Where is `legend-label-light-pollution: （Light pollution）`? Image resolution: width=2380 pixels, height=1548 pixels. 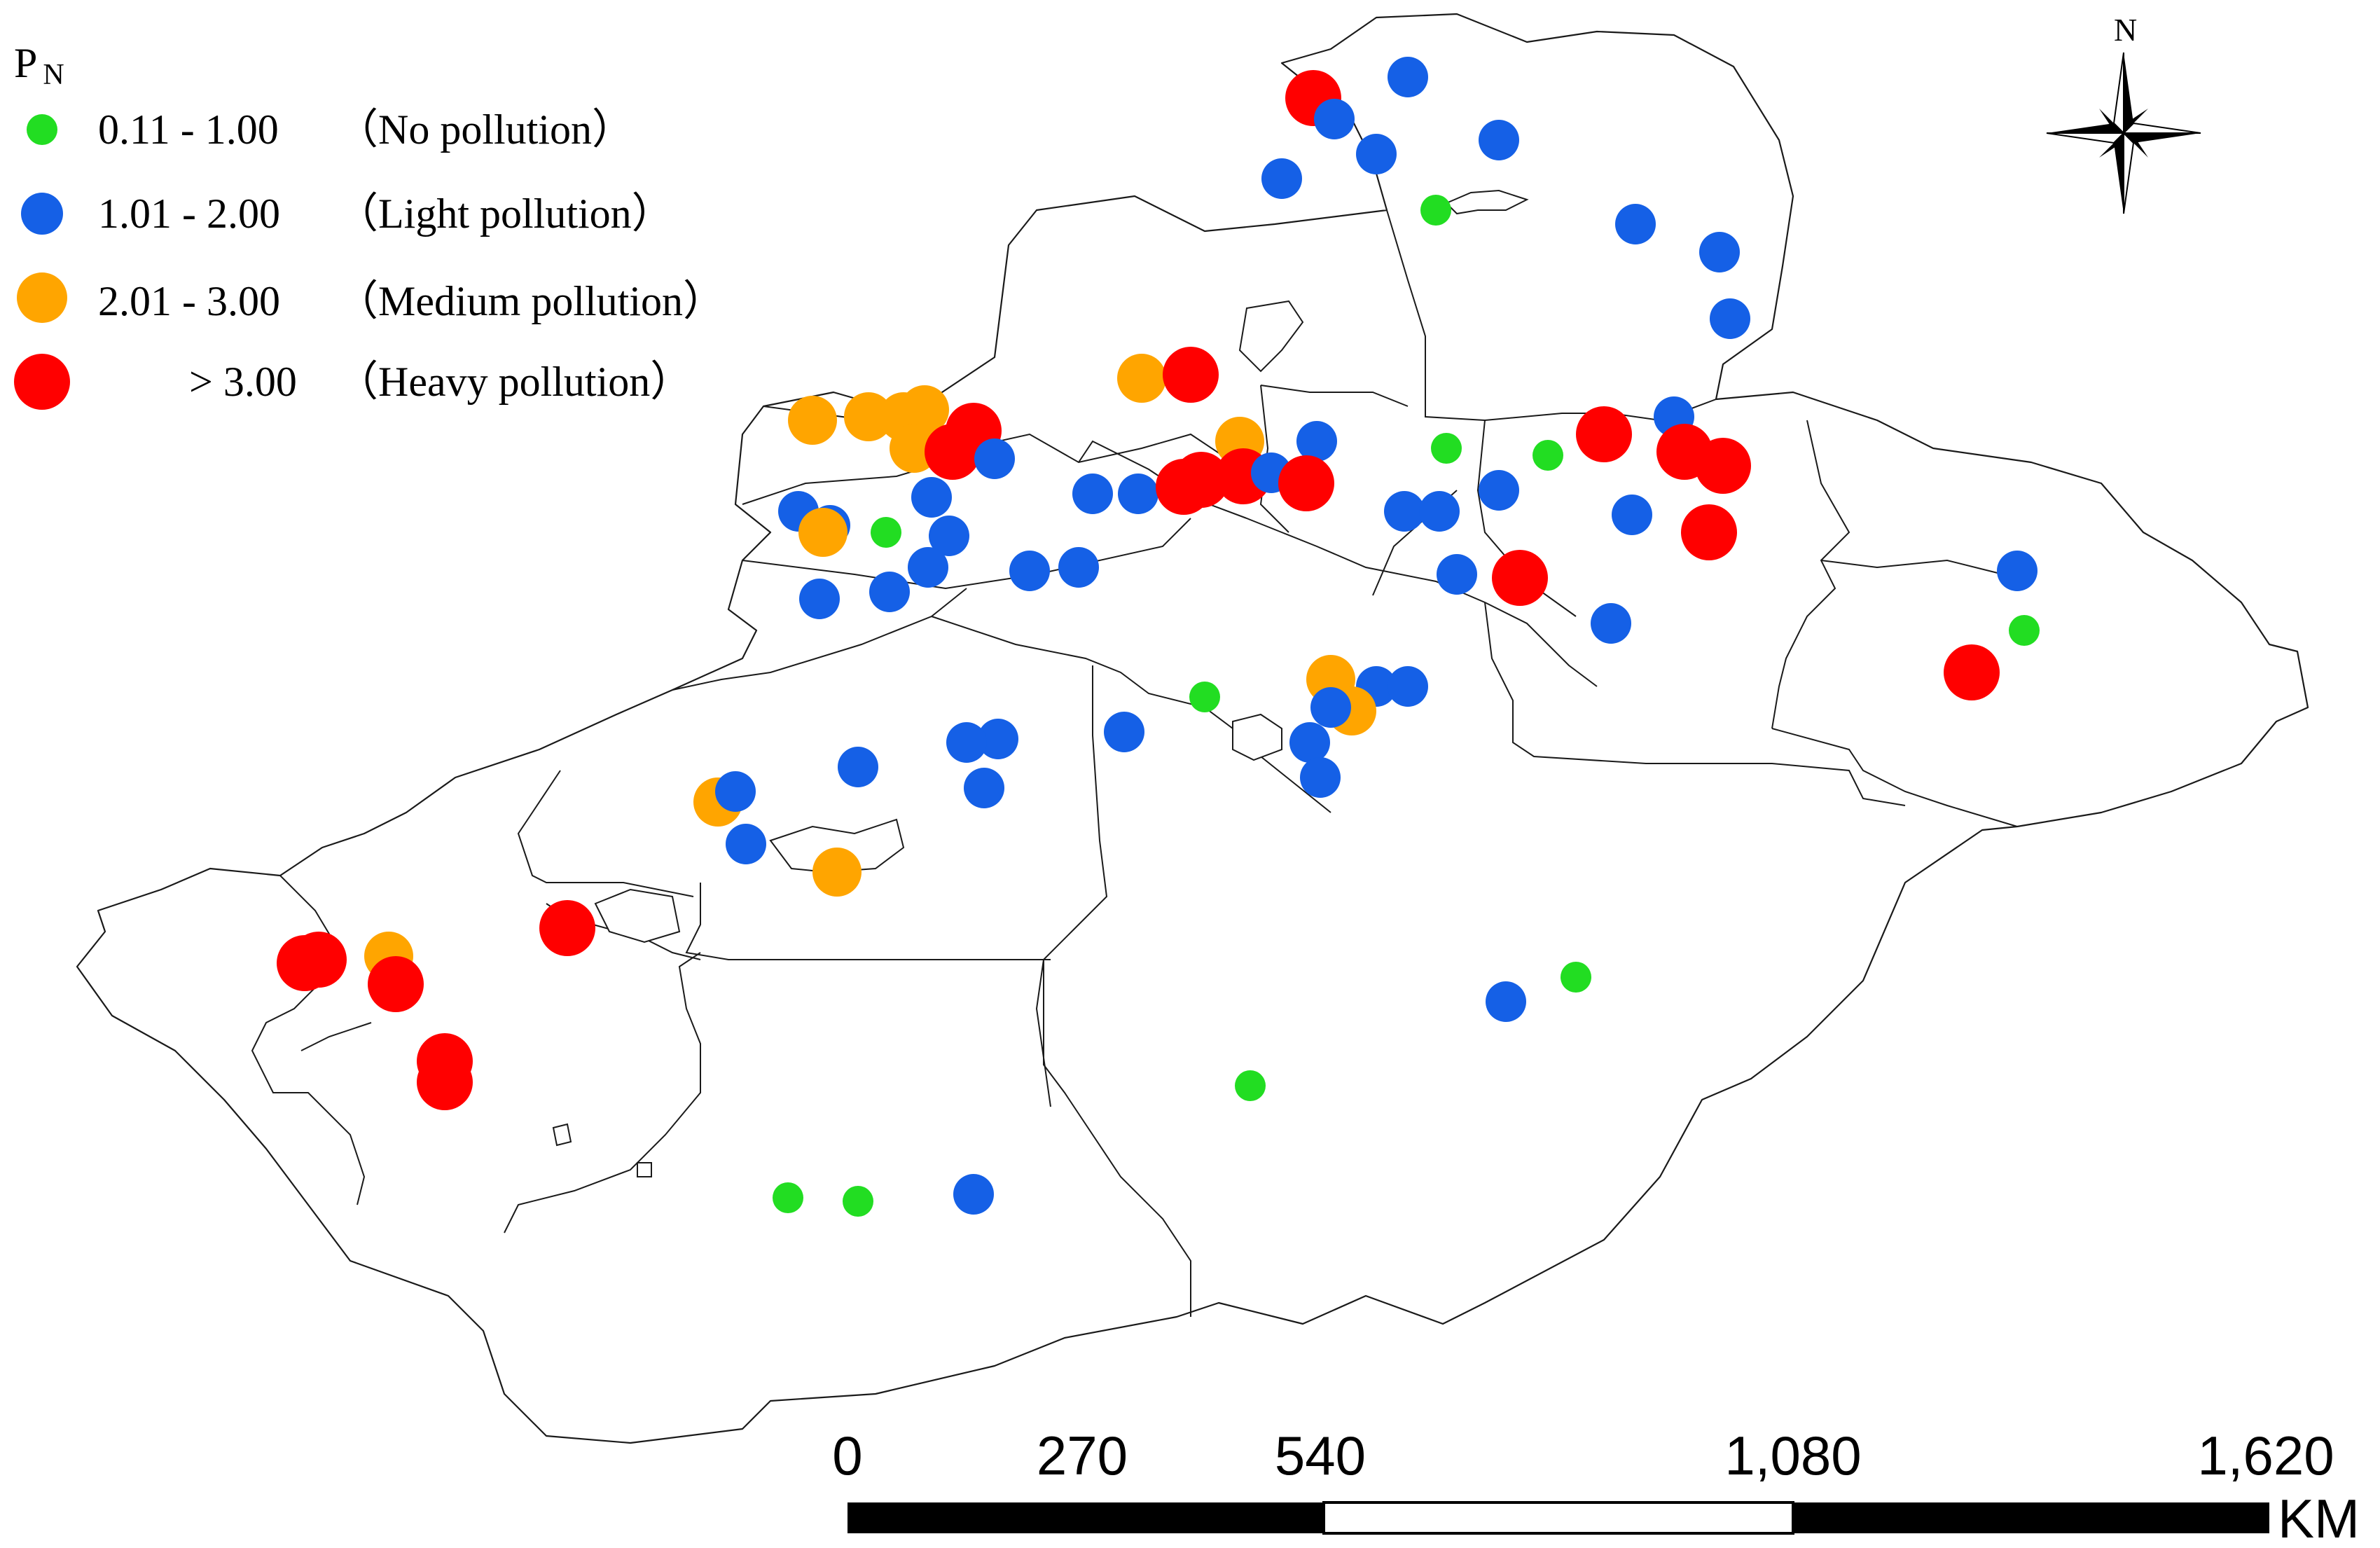 legend-label-light-pollution: （Light pollution） is located at coordinates (505, 214).